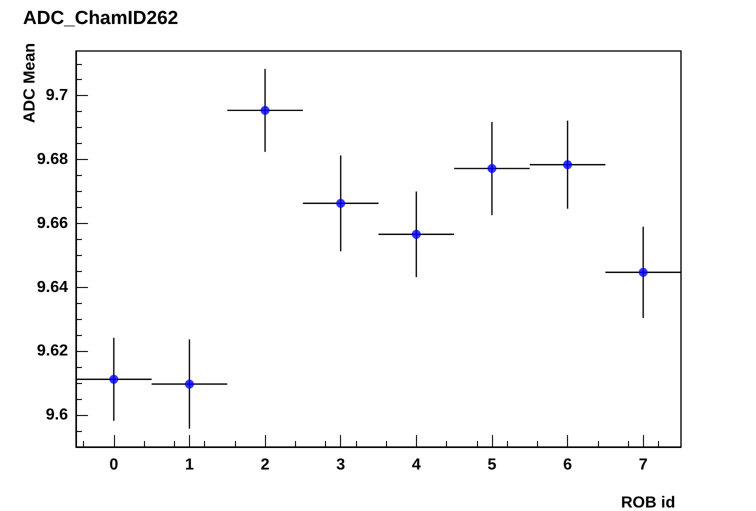  I want to click on chart-title: ADC_ChamID262, so click(100, 18).